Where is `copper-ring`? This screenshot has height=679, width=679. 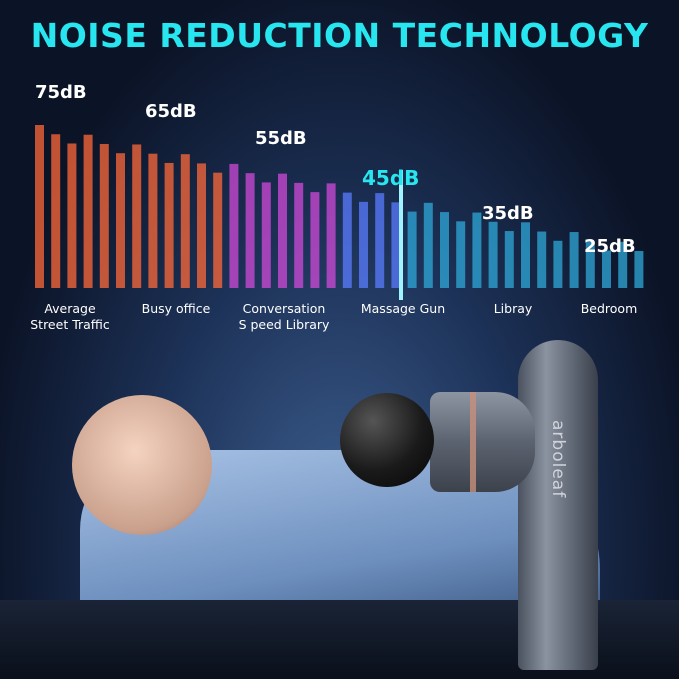
copper-ring is located at coordinates (473, 442).